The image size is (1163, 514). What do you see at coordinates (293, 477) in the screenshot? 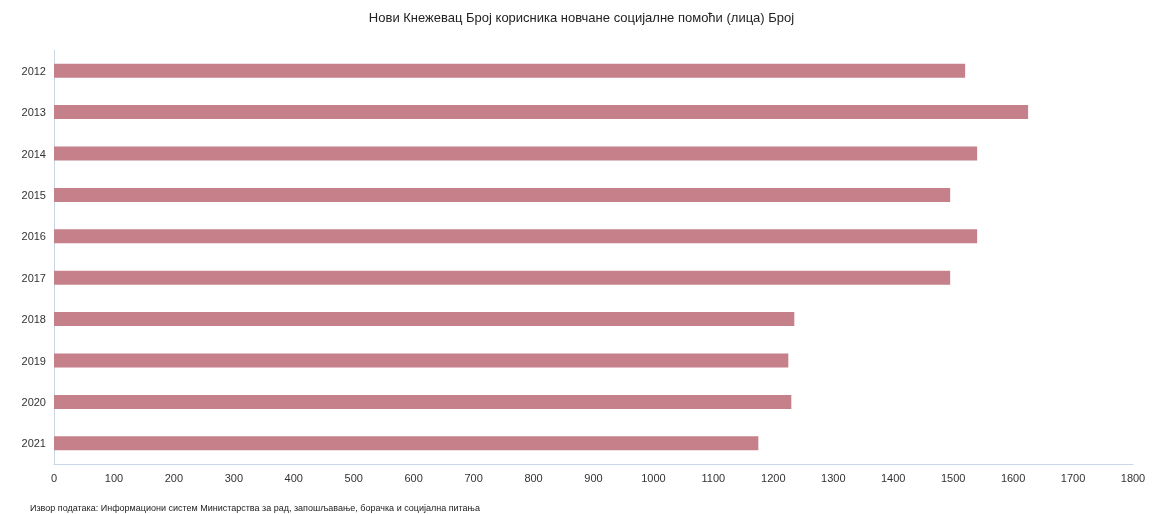
I see `x-tick-label: 400` at bounding box center [293, 477].